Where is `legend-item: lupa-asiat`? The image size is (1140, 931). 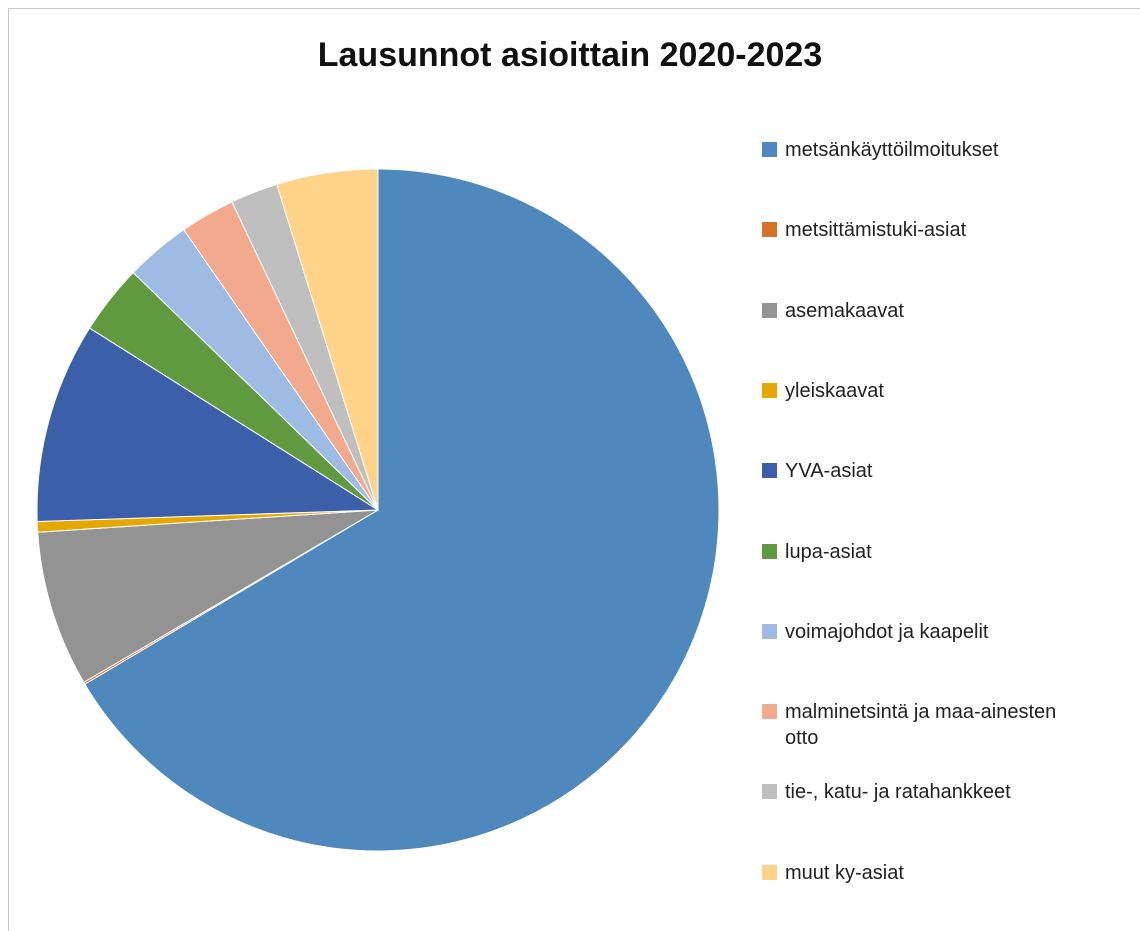 legend-item: lupa-asiat is located at coordinates (923, 552).